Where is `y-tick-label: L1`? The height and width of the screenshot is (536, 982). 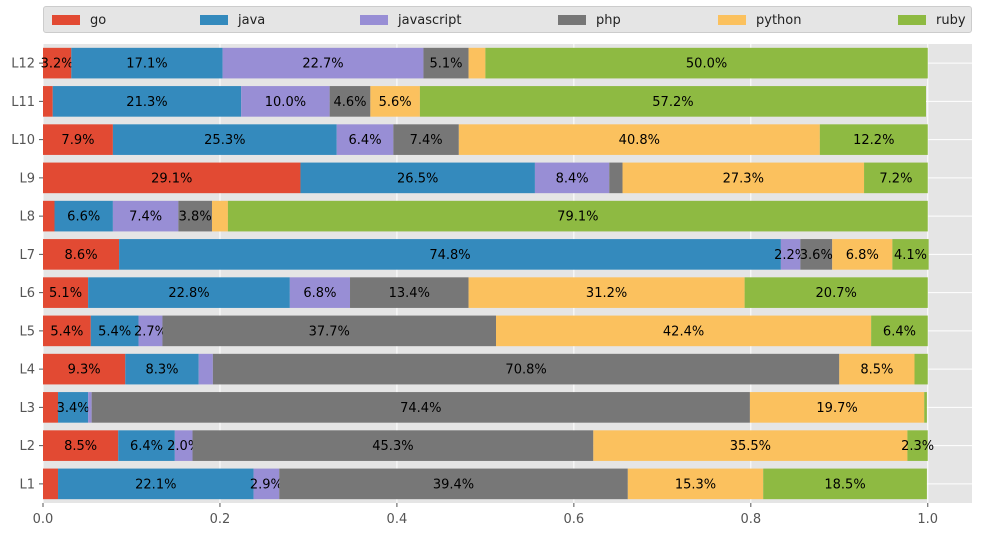
y-tick-label: L1 is located at coordinates (27, 484).